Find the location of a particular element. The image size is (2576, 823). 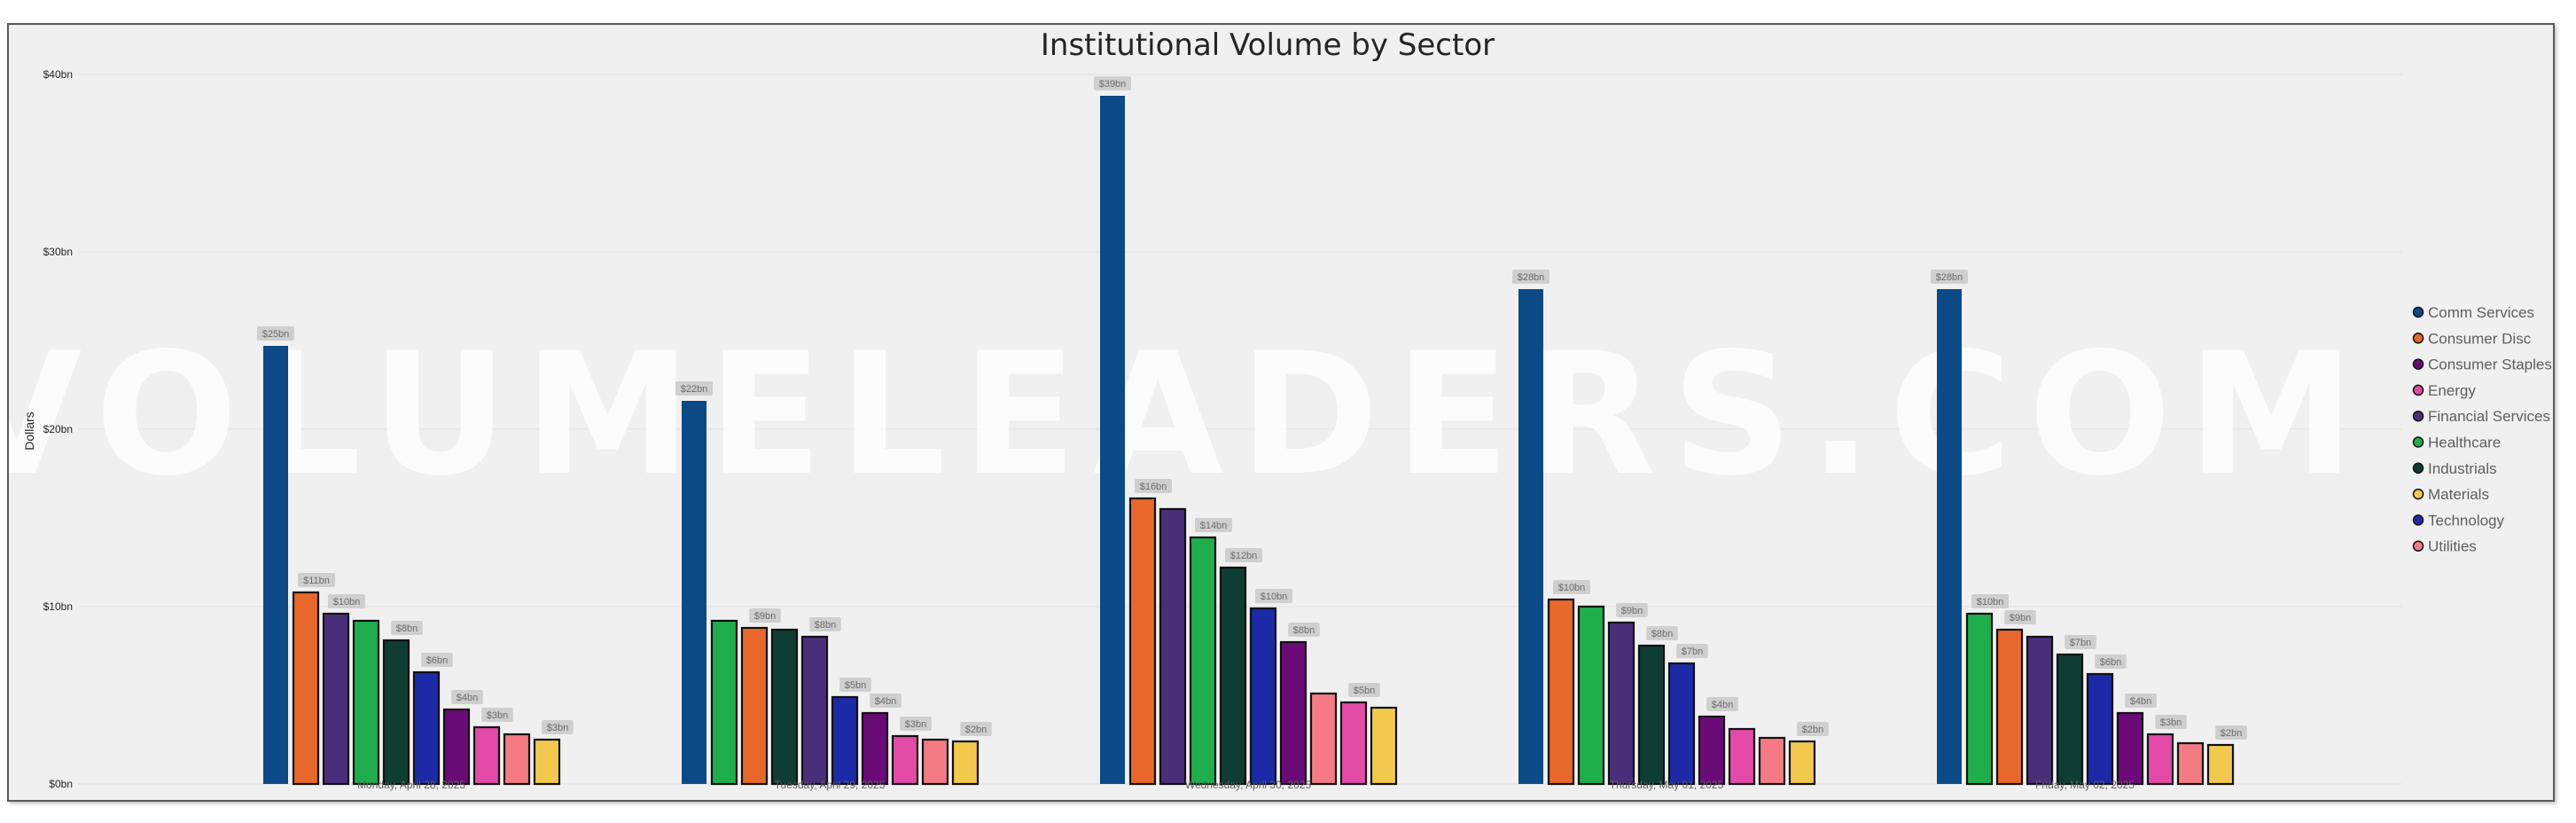

legend-item-label: Financial Services is located at coordinates (2489, 416).